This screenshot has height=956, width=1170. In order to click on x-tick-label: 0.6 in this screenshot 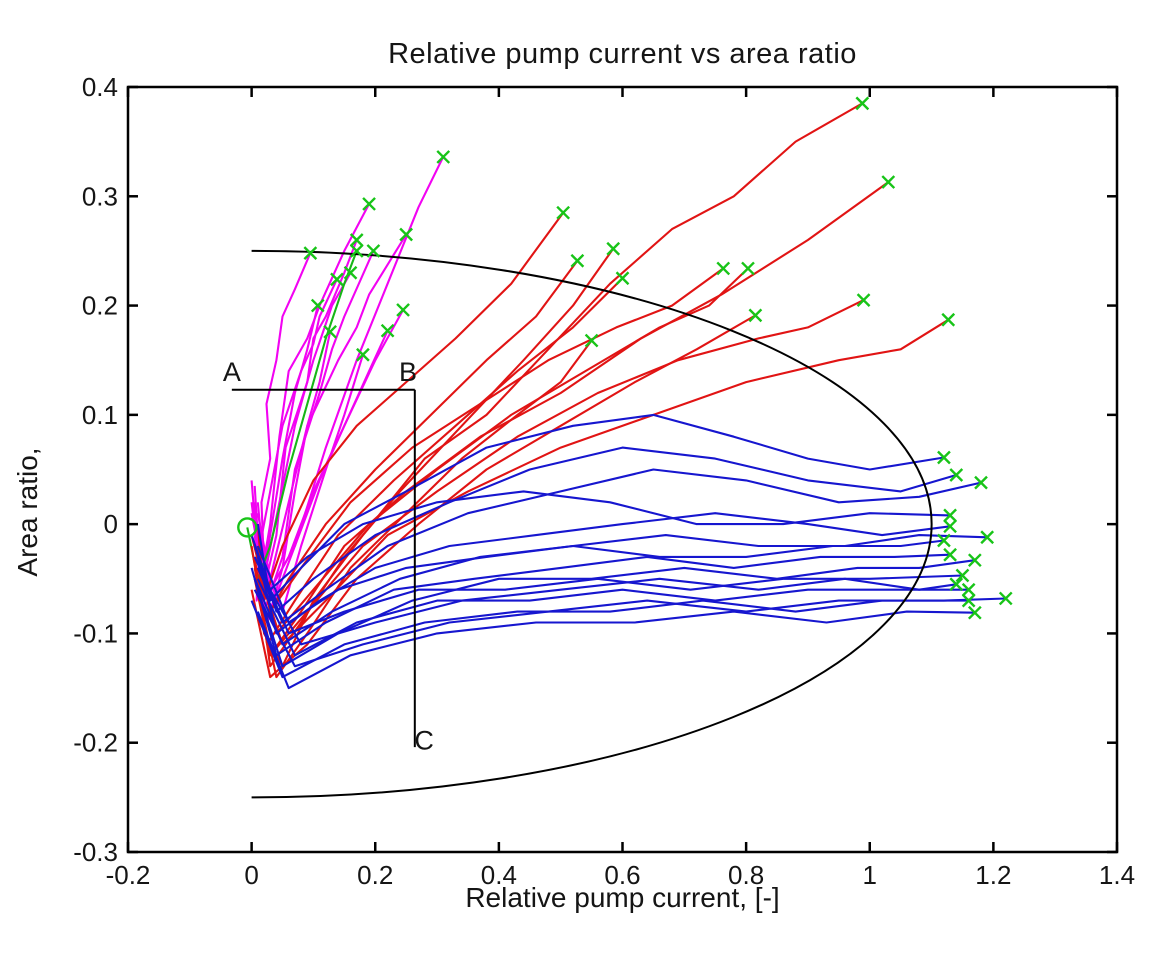, I will do `click(622, 875)`.